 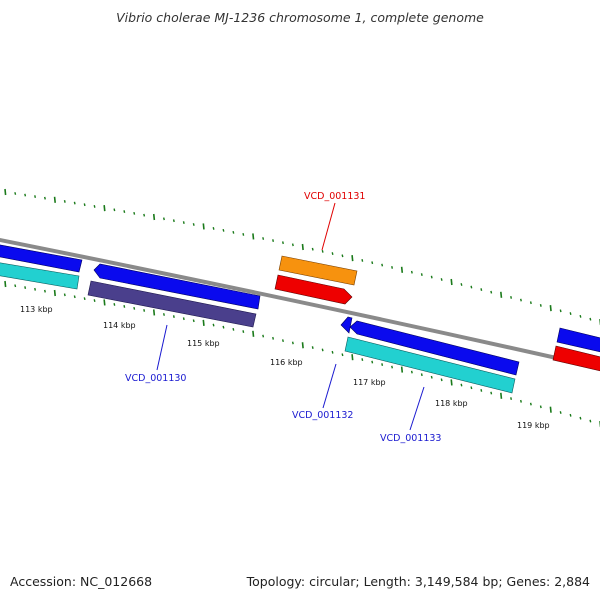 I want to click on tick-label: 118 kbp, so click(x=451, y=403).